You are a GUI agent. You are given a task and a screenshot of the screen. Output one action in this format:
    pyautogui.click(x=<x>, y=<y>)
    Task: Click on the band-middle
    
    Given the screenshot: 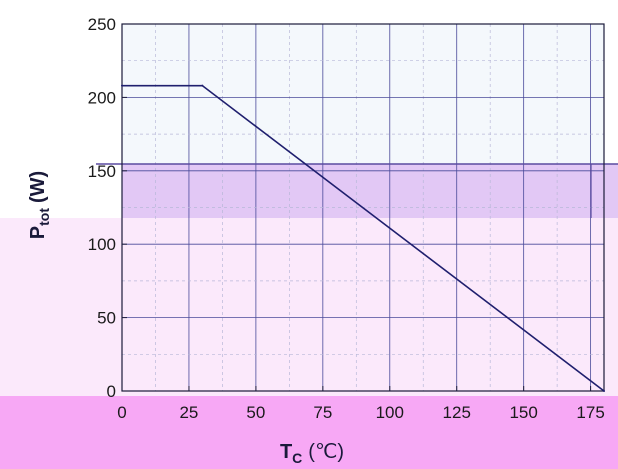 What is the action you would take?
    pyautogui.click(x=357, y=191)
    